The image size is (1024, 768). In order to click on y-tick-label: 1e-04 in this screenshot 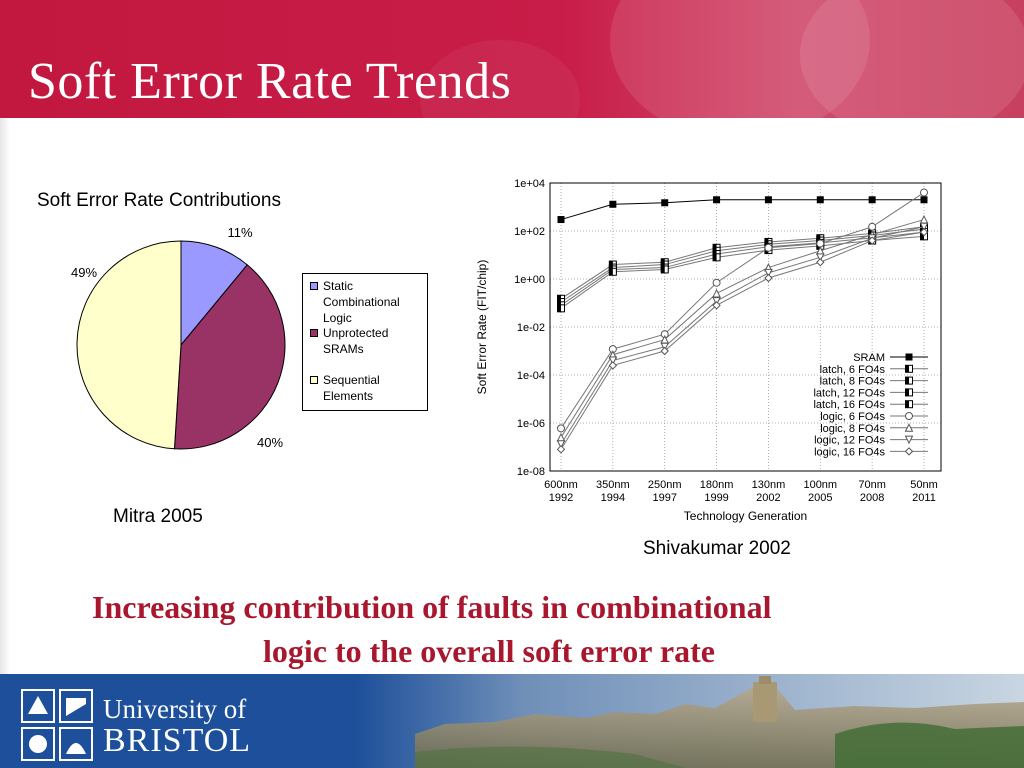, I will do `click(531, 376)`.